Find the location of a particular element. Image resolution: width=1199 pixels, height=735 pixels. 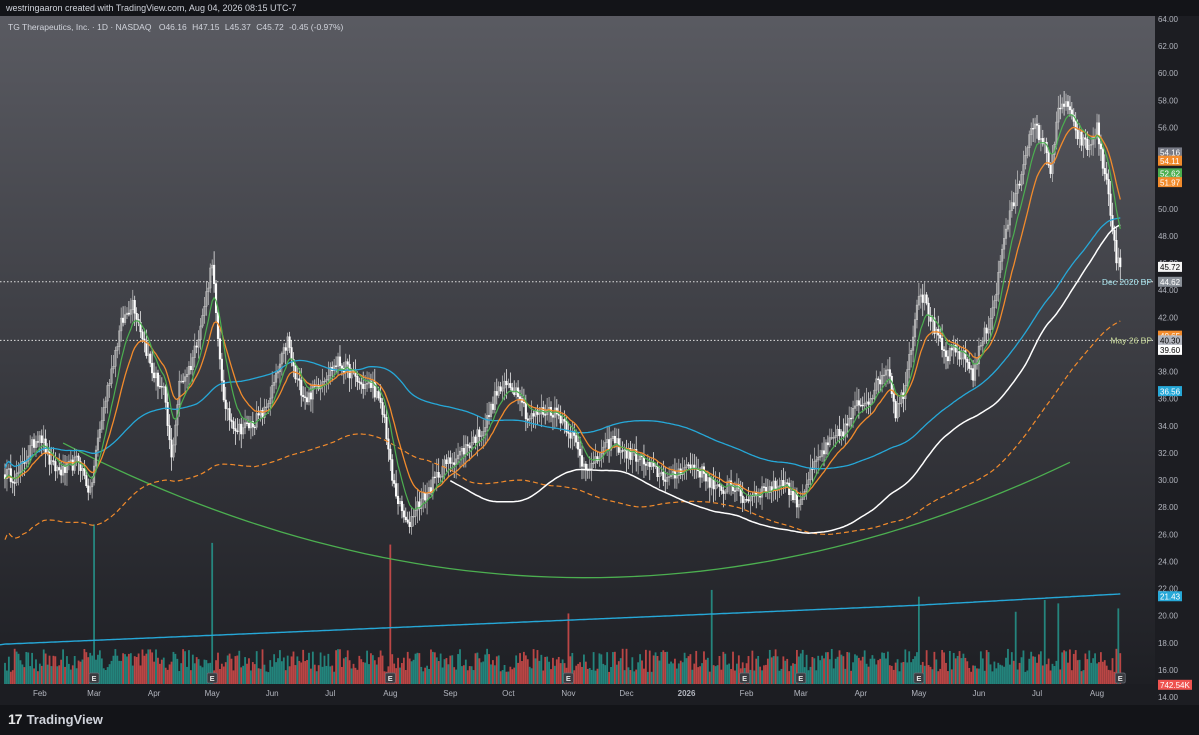

y-tick-label: 36.00 is located at coordinates (1168, 399).